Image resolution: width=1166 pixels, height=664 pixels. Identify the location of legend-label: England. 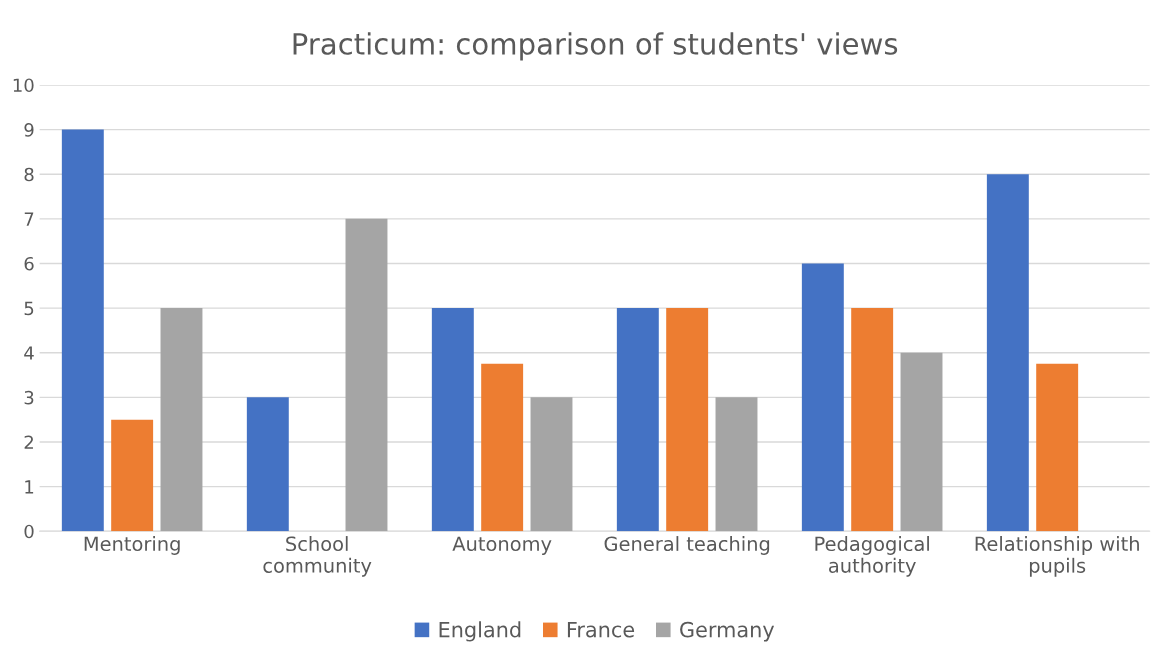
(480, 631).